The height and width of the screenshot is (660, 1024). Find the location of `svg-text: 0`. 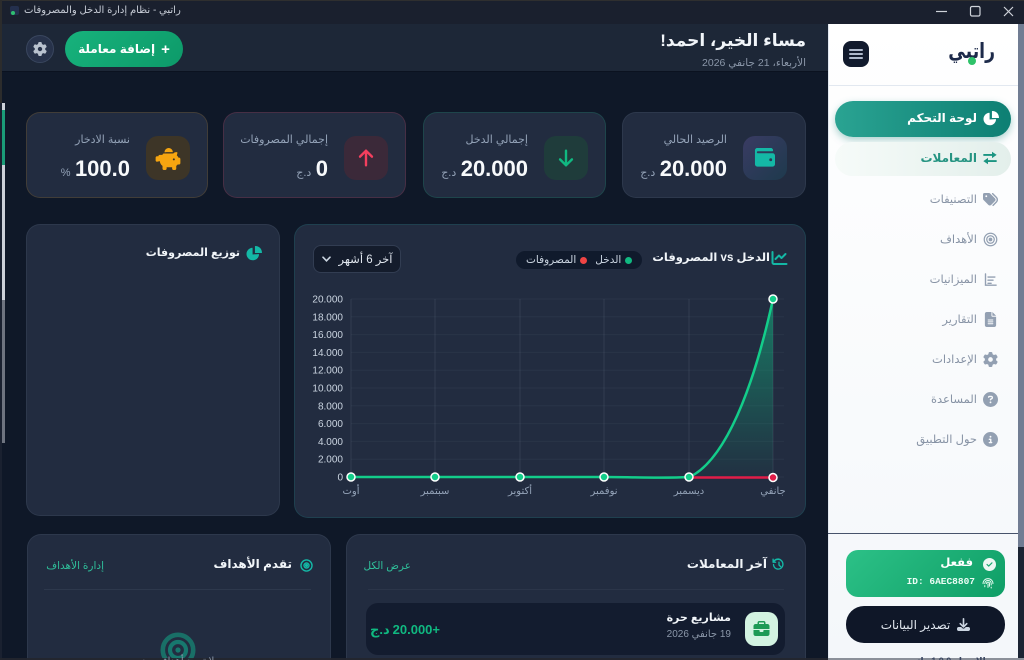

svg-text: 0 is located at coordinates (340, 478).